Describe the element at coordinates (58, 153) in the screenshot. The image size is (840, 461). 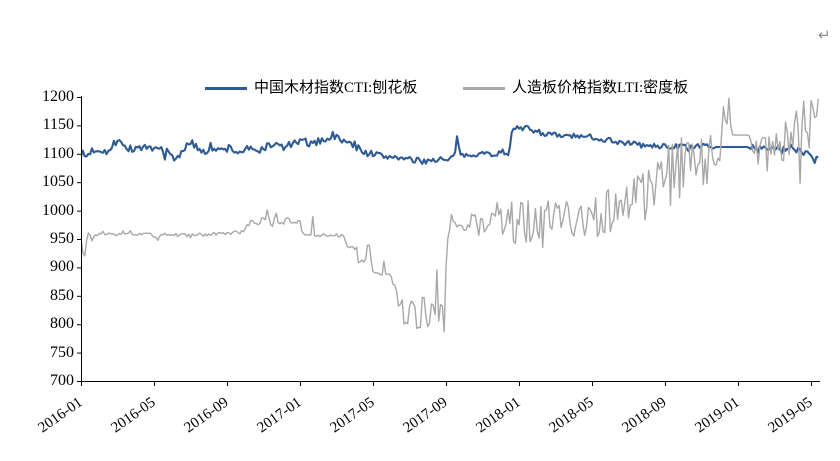
I see `y-tick-label: 1100` at that location.